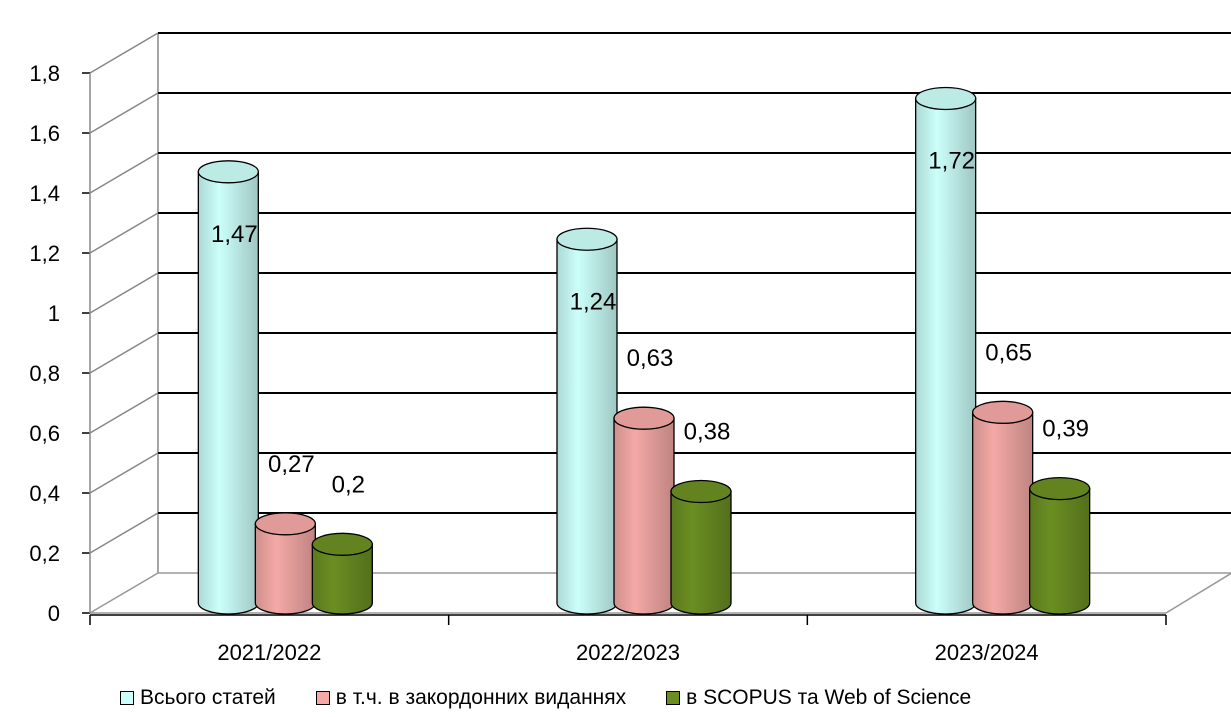 The height and width of the screenshot is (717, 1231). What do you see at coordinates (650, 358) in the screenshot?
I see `data-label: 0,63` at bounding box center [650, 358].